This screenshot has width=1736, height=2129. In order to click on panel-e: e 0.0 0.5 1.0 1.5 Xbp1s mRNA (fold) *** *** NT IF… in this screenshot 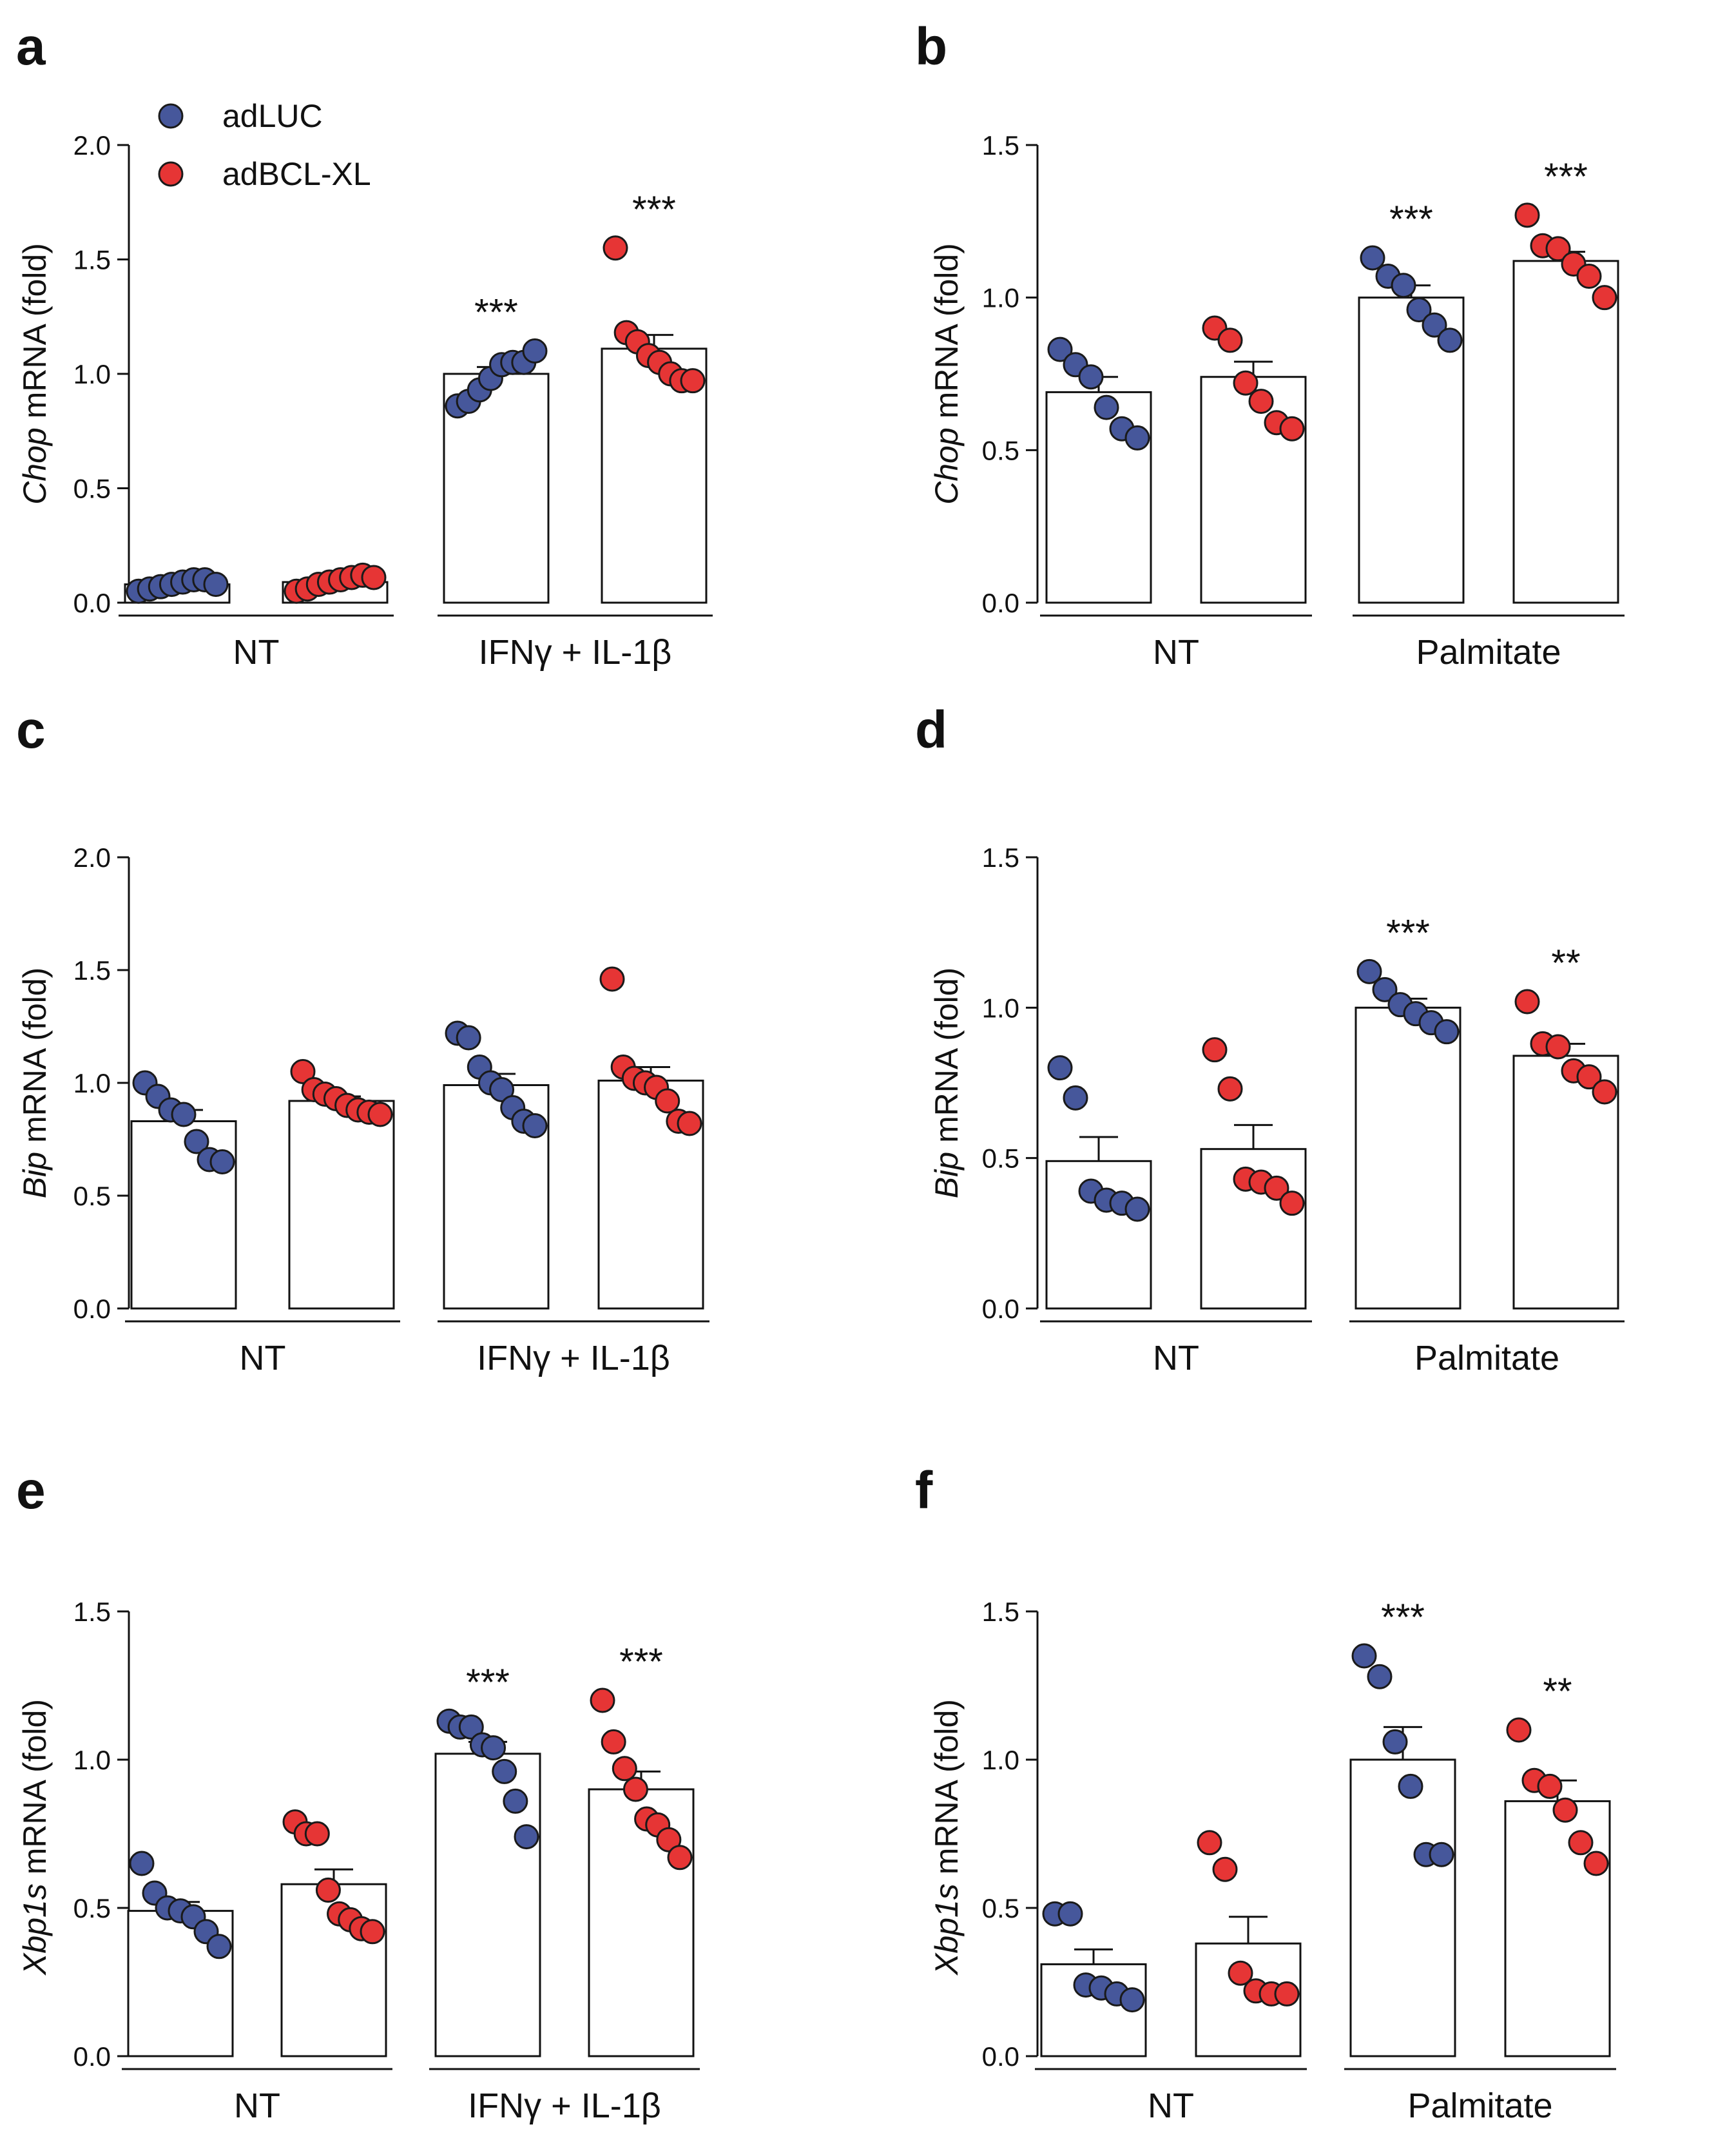, I will do `click(358, 1793)`.